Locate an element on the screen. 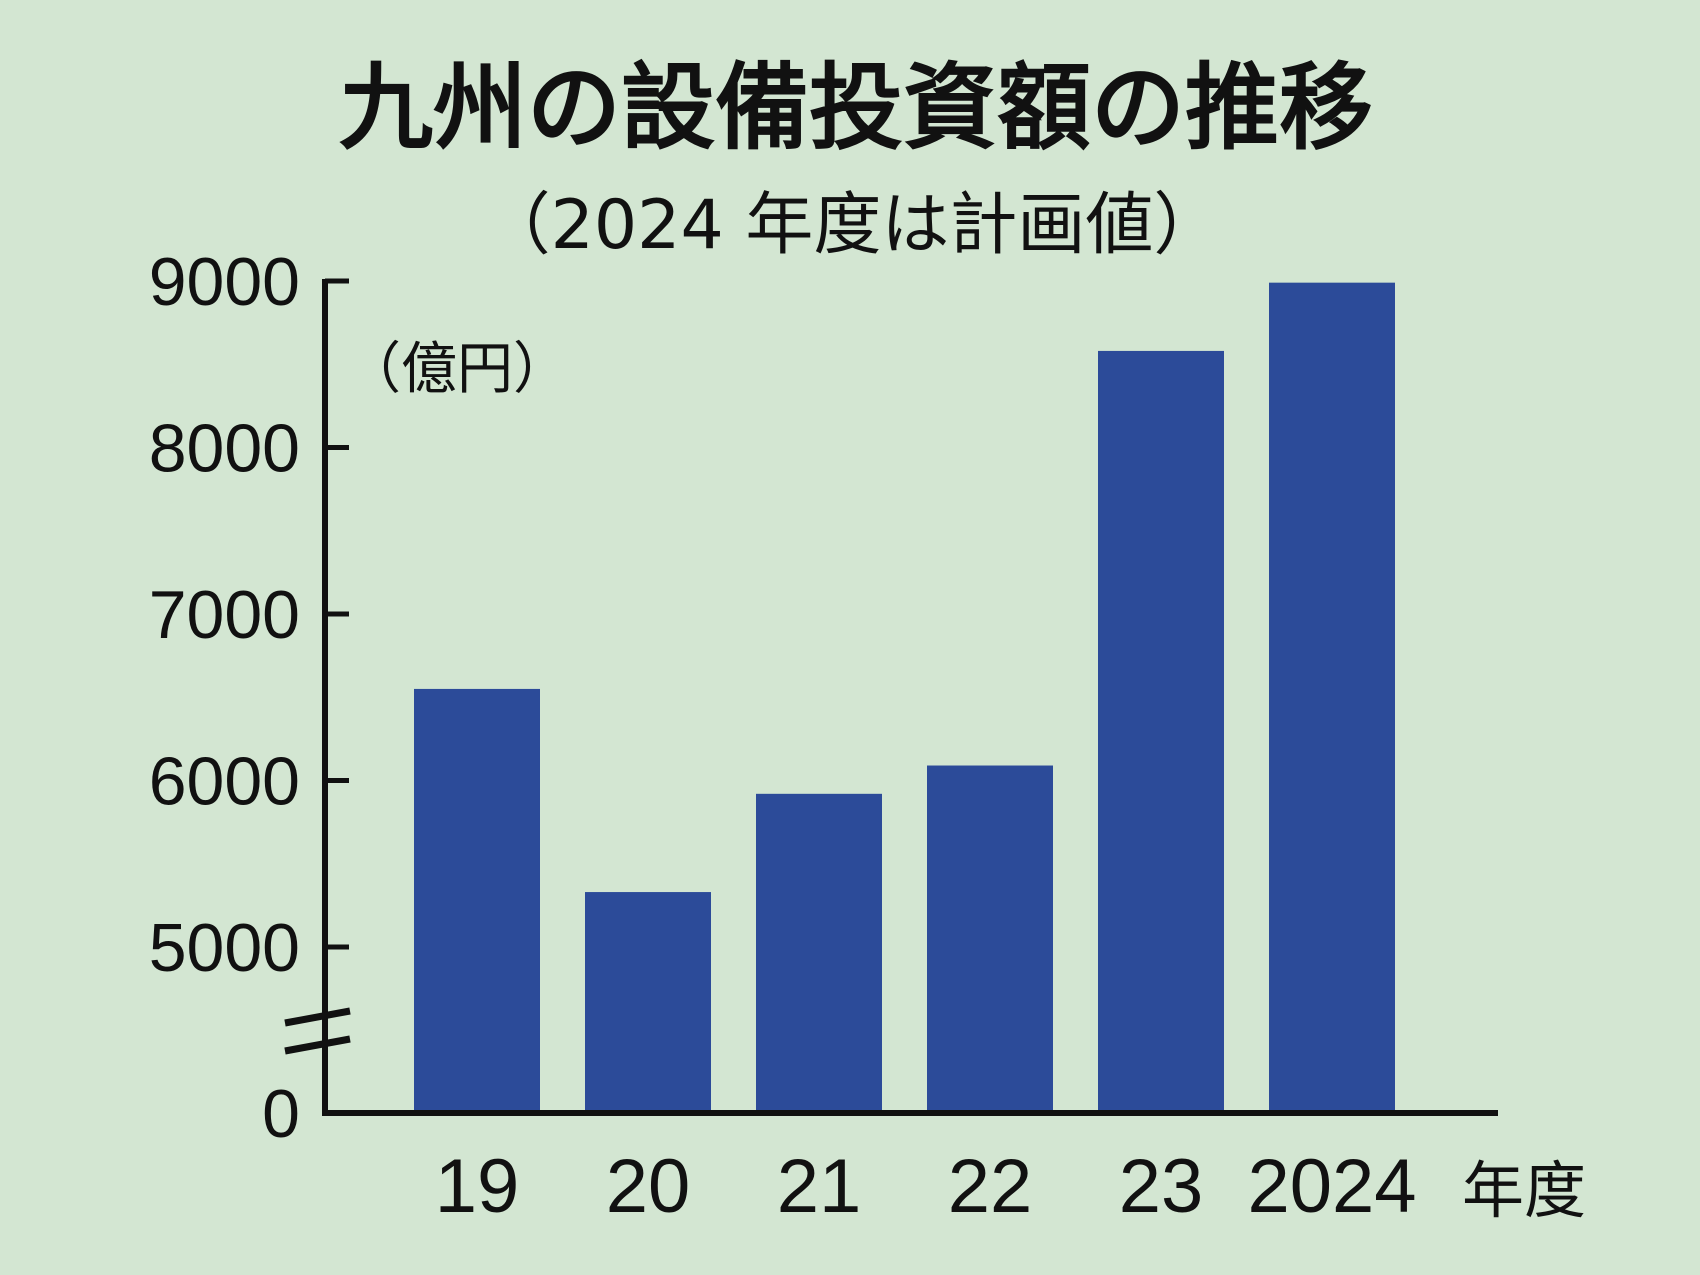 This screenshot has height=1275, width=1700. x-axis-unit: 年度 is located at coordinates (1524, 1190).